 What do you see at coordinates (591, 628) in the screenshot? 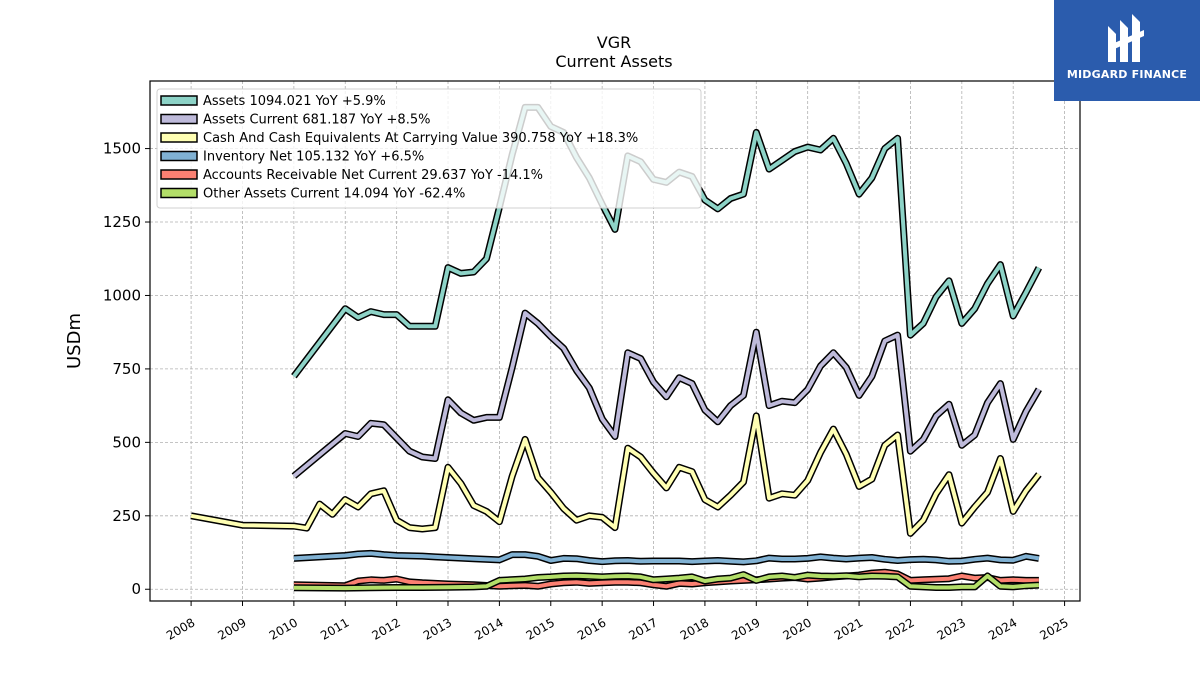
I see `x-tick-label: 2016` at bounding box center [591, 628].